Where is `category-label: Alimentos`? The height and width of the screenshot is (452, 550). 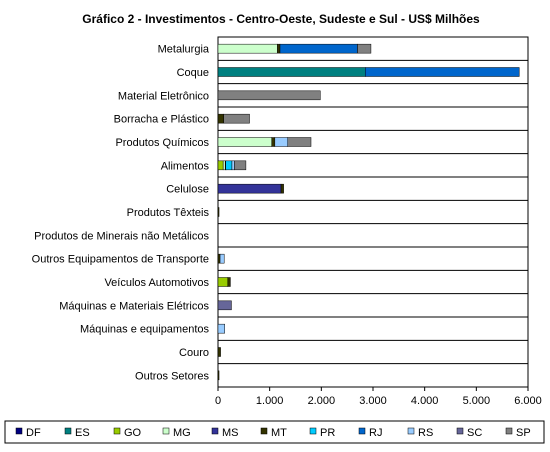
category-label: Alimentos is located at coordinates (185, 166).